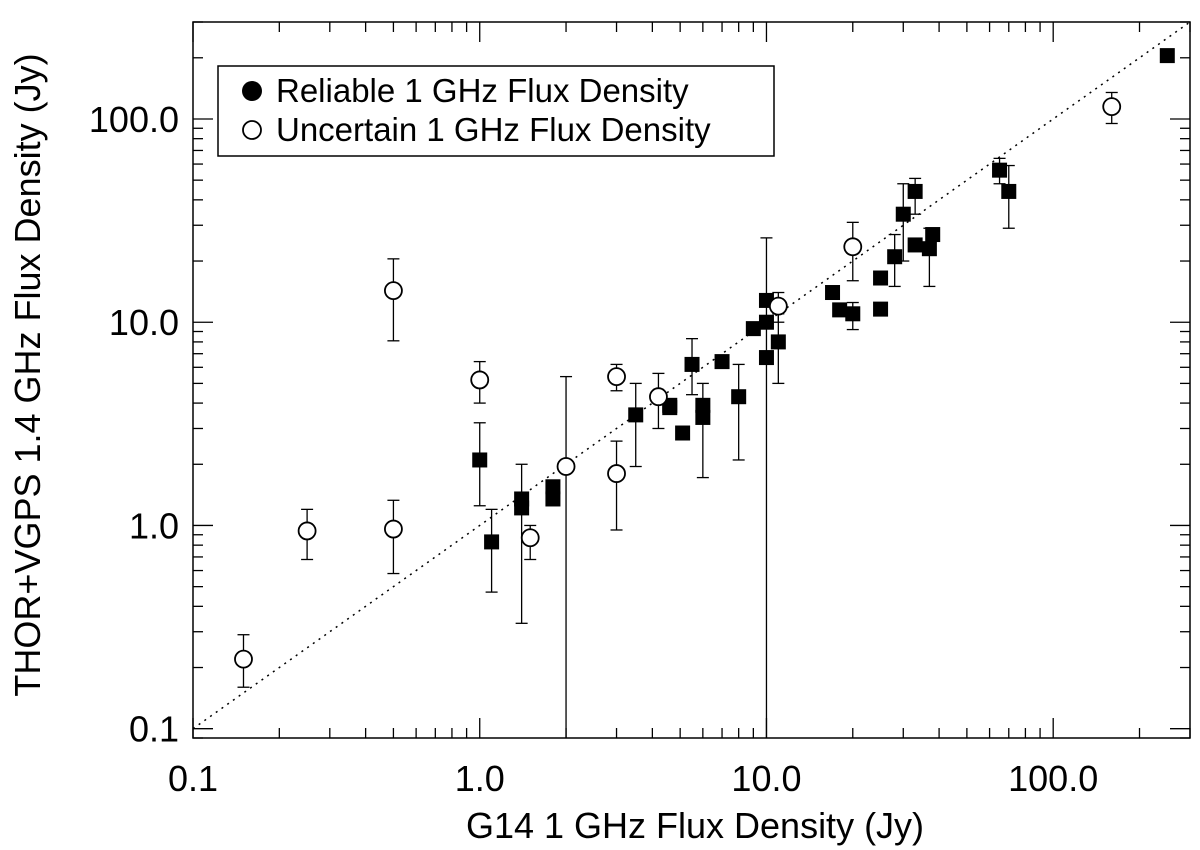 Image resolution: width=1200 pixels, height=850 pixels. What do you see at coordinates (766, 778) in the screenshot?
I see `x-tick-label: 10.0` at bounding box center [766, 778].